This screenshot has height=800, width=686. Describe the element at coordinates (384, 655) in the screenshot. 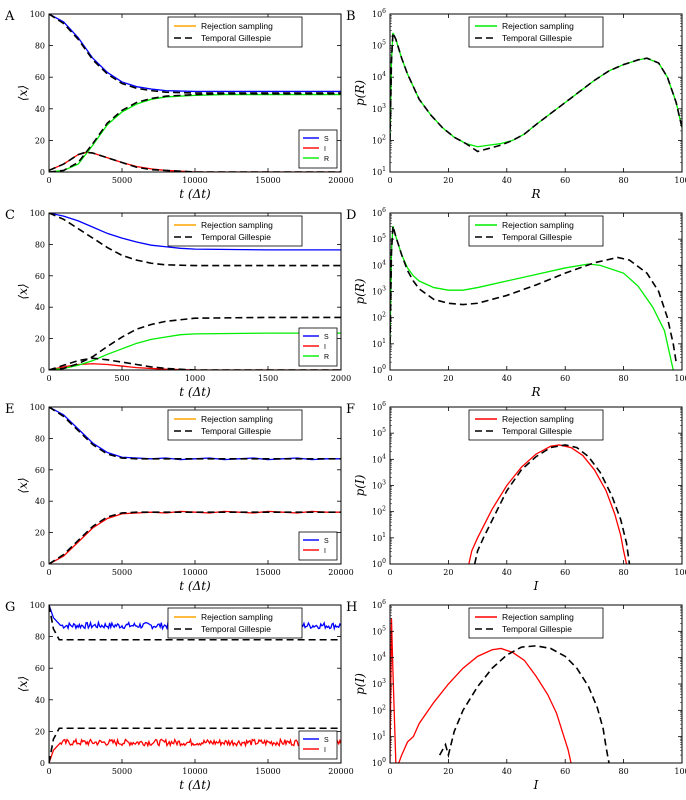

I see `y-tick-exponent: 4` at that location.